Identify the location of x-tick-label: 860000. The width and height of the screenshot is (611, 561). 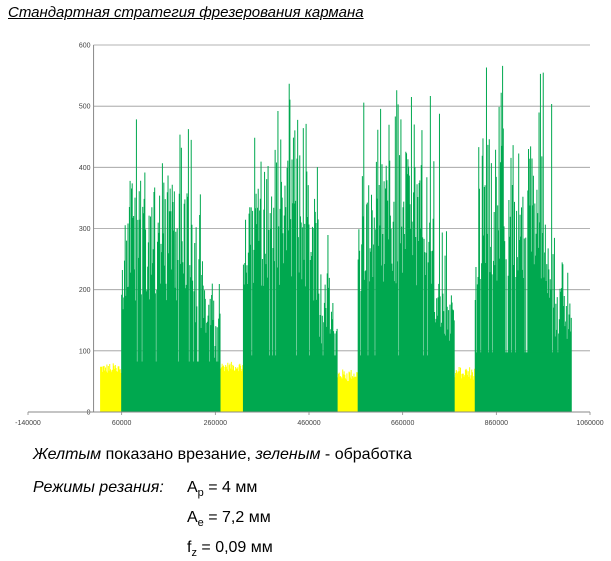
(496, 423).